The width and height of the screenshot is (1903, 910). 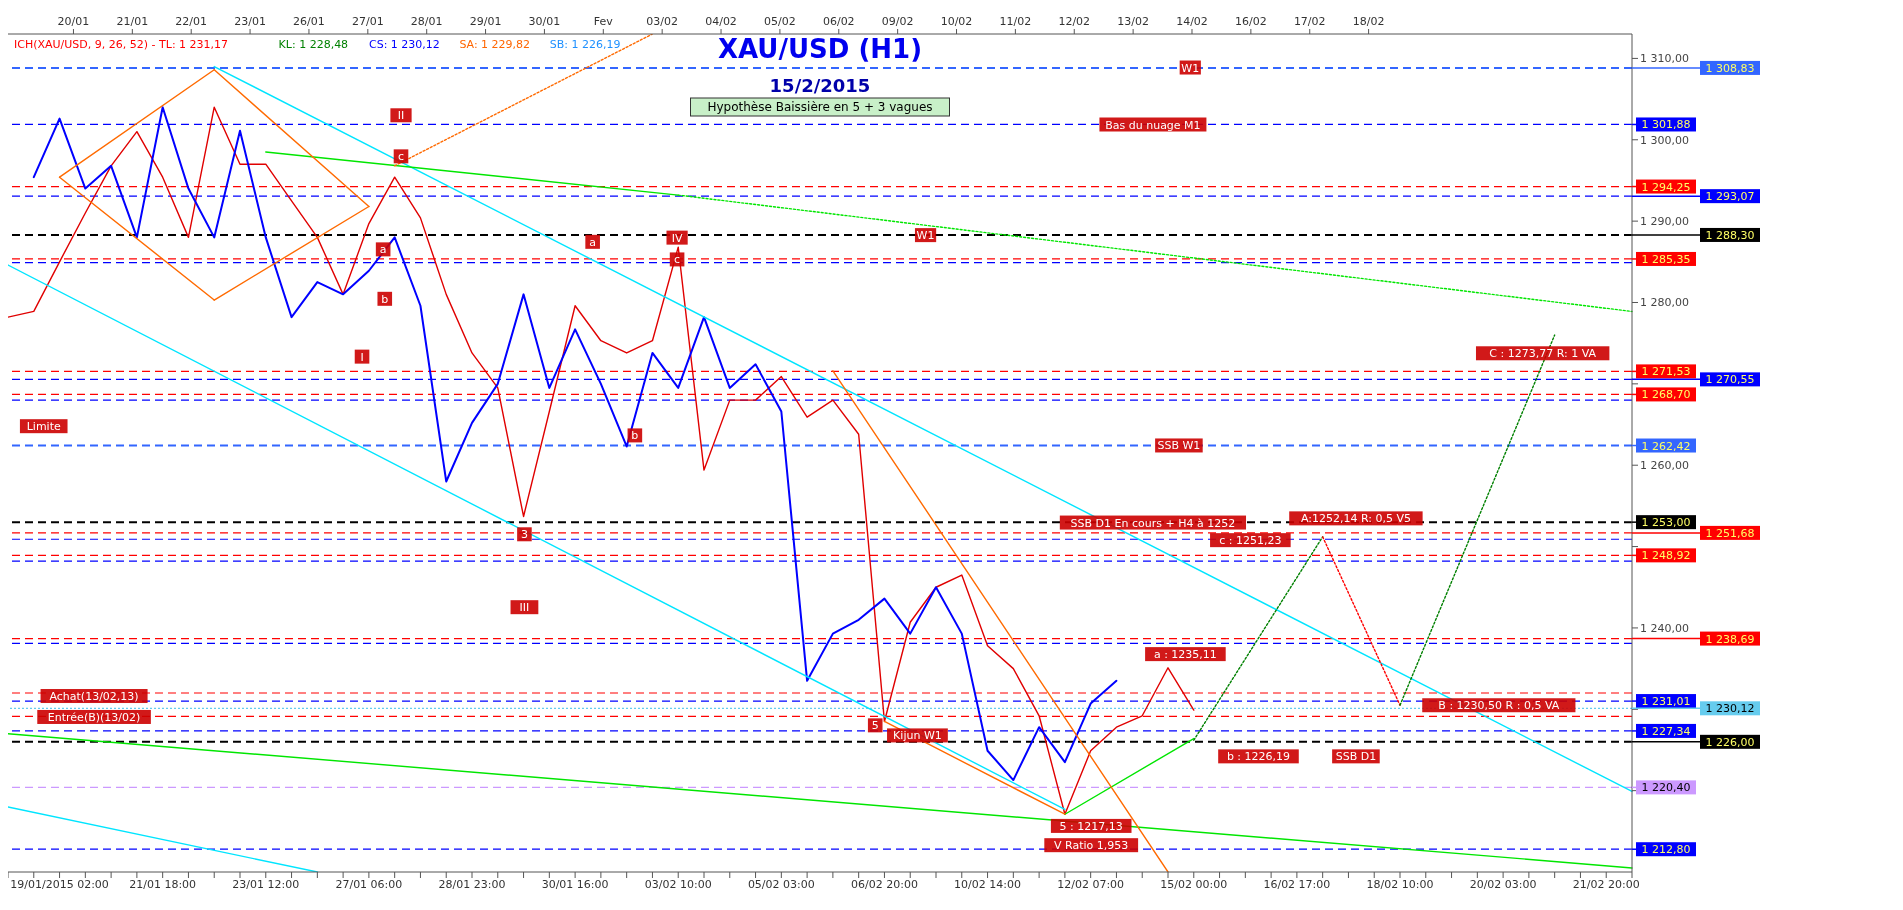 I want to click on y-tick-label: 1 300,00, so click(x=1664, y=140).